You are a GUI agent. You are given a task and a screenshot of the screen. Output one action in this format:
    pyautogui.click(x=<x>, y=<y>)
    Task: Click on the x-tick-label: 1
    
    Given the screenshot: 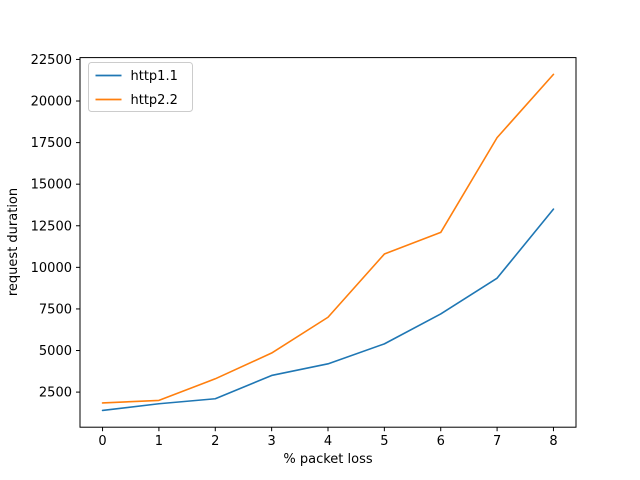 What is the action you would take?
    pyautogui.click(x=159, y=441)
    